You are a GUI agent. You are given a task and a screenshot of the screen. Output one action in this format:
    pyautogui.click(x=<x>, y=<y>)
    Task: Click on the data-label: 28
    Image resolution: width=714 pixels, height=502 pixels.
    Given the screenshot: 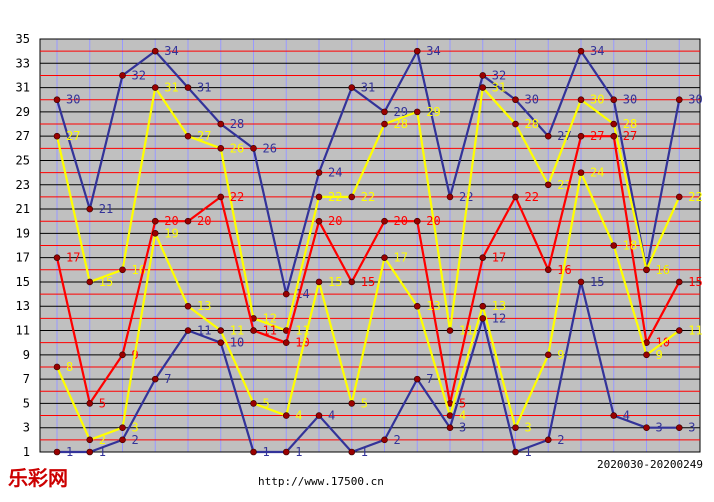 What is the action you would take?
    pyautogui.click(x=630, y=124)
    